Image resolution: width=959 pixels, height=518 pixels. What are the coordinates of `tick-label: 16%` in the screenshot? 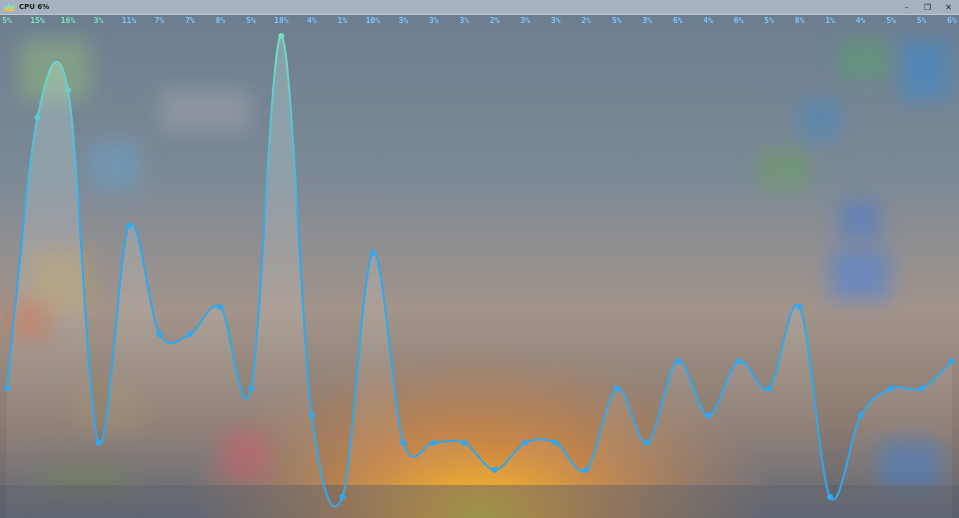 It's located at (68, 20).